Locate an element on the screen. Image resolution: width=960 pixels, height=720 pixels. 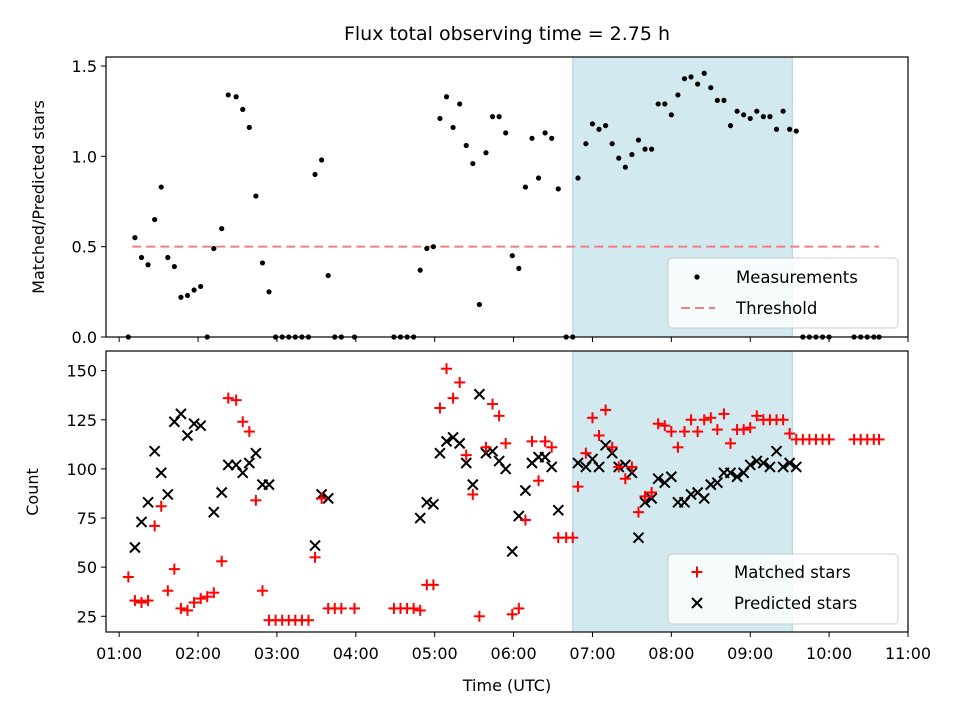
top-legend-box is located at coordinates (783, 293).